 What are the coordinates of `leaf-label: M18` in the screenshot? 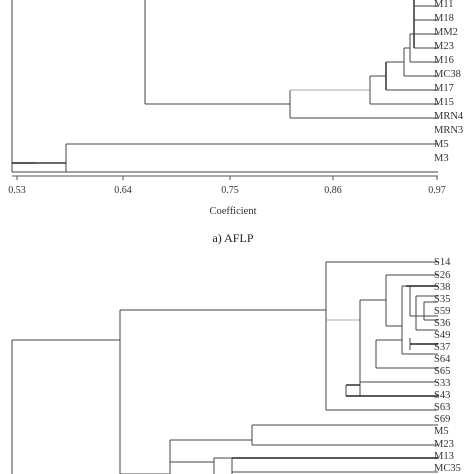 It's located at (444, 18).